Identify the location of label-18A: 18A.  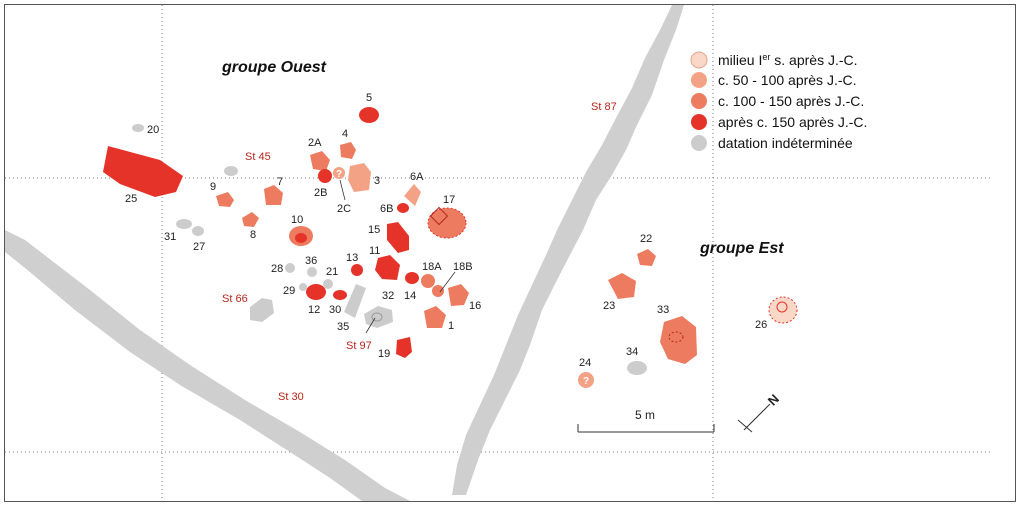
(432, 267).